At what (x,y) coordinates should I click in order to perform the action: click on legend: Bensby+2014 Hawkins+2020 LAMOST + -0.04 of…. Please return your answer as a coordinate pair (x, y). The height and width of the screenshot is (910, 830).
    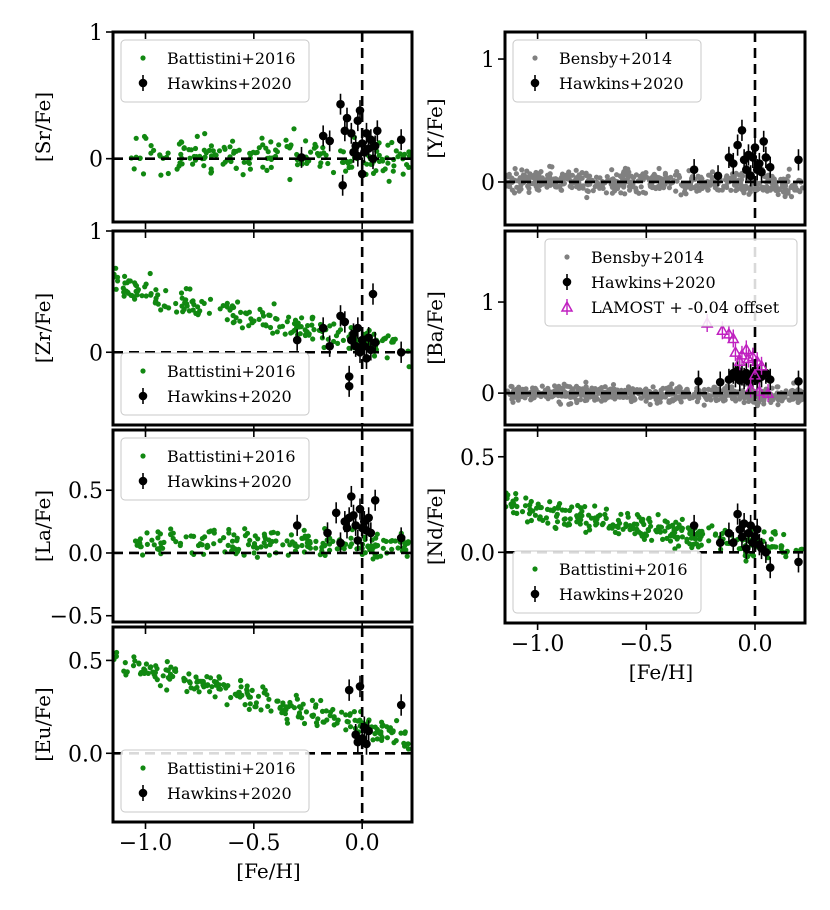
    Looking at the image, I should click on (671, 282).